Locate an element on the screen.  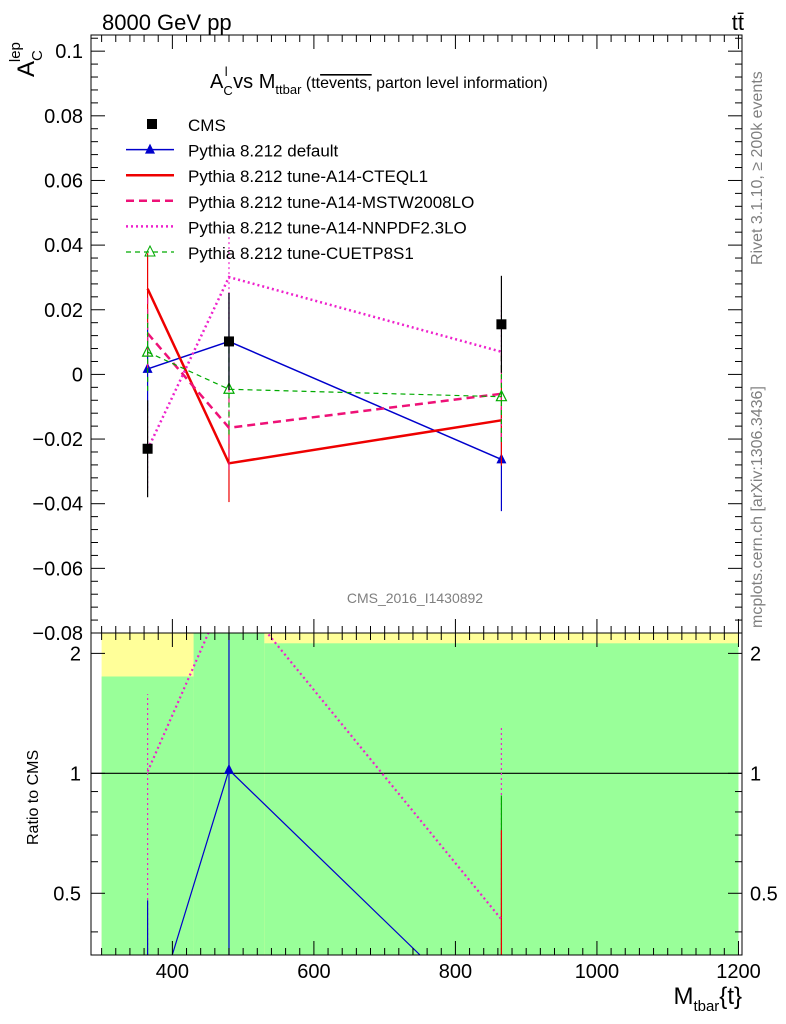
energy-label: 8000 GeV pp is located at coordinates (167, 22).